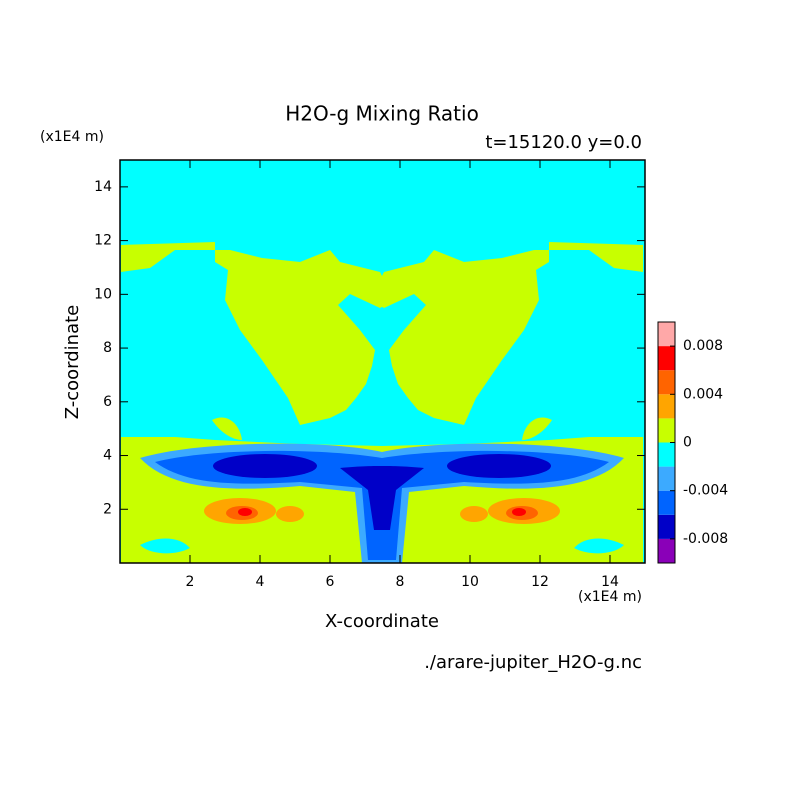  Describe the element at coordinates (687, 443) in the screenshot. I see `colorbar-tick-label: 0` at that location.